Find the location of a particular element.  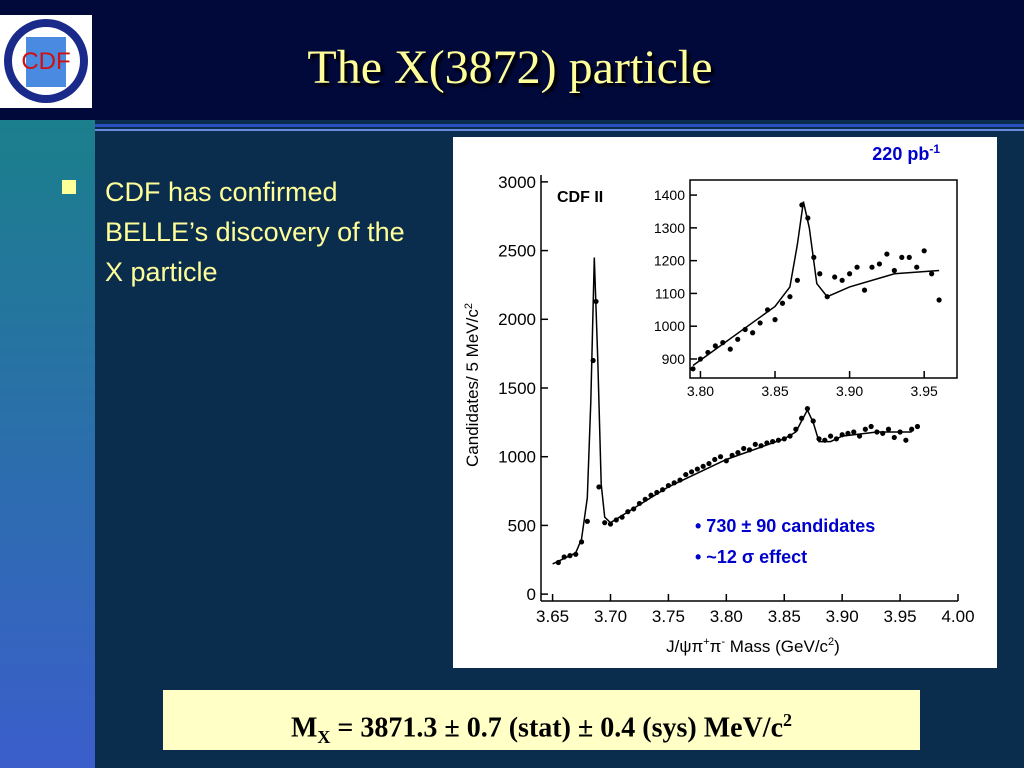

y-tick-label: 1300 is located at coordinates (669, 228).